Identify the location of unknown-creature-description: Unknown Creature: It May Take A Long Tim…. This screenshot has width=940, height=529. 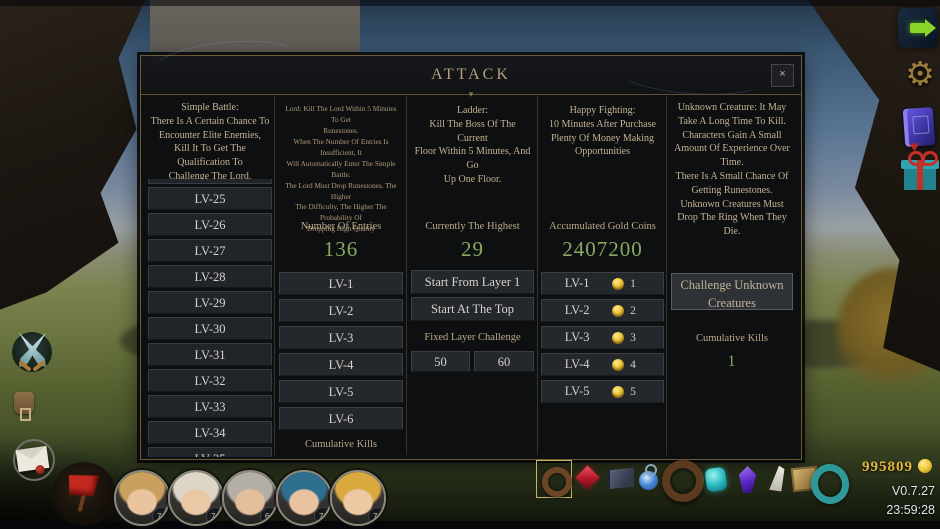
(732, 170).